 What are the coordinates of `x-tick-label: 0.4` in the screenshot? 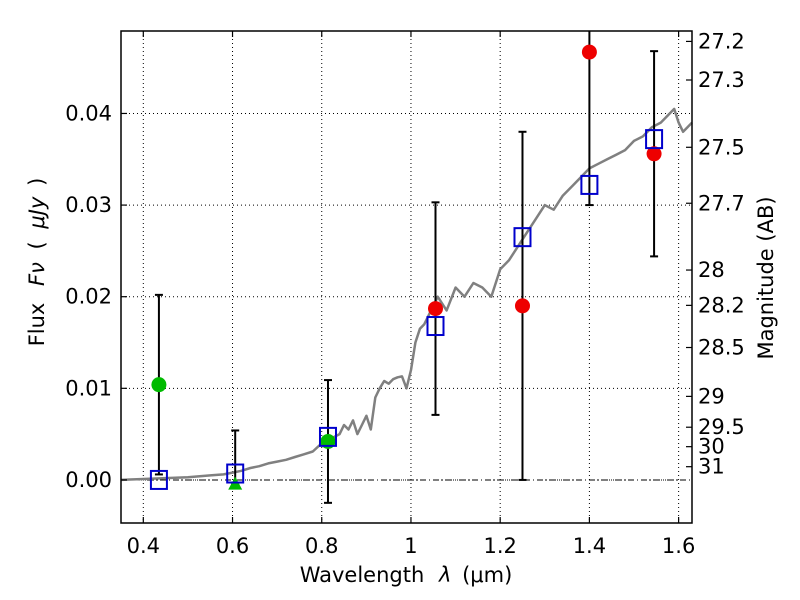 It's located at (143, 546).